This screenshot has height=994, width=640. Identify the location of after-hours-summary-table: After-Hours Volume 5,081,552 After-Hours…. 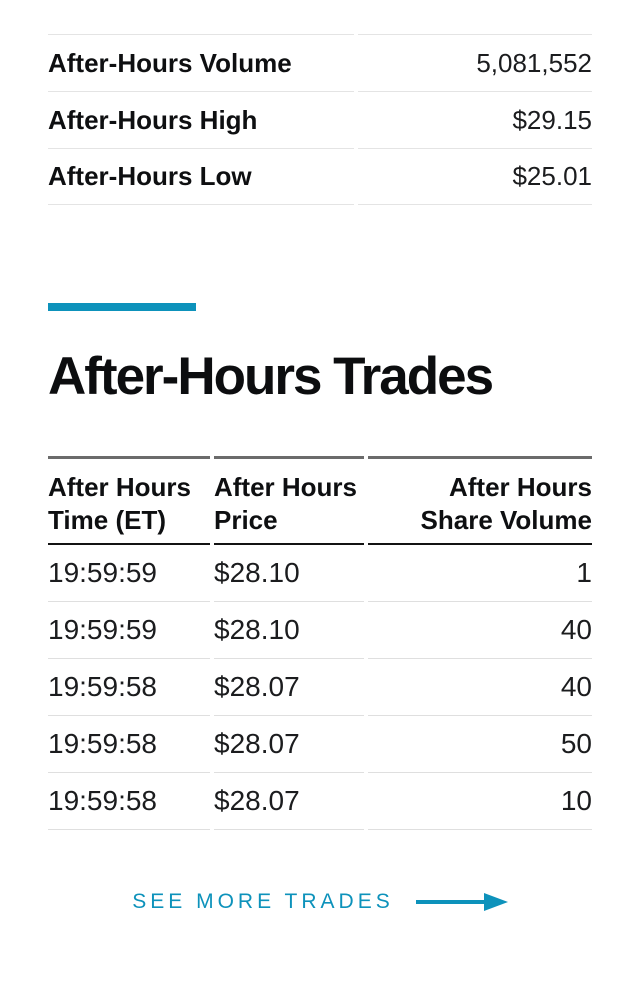
(320, 119).